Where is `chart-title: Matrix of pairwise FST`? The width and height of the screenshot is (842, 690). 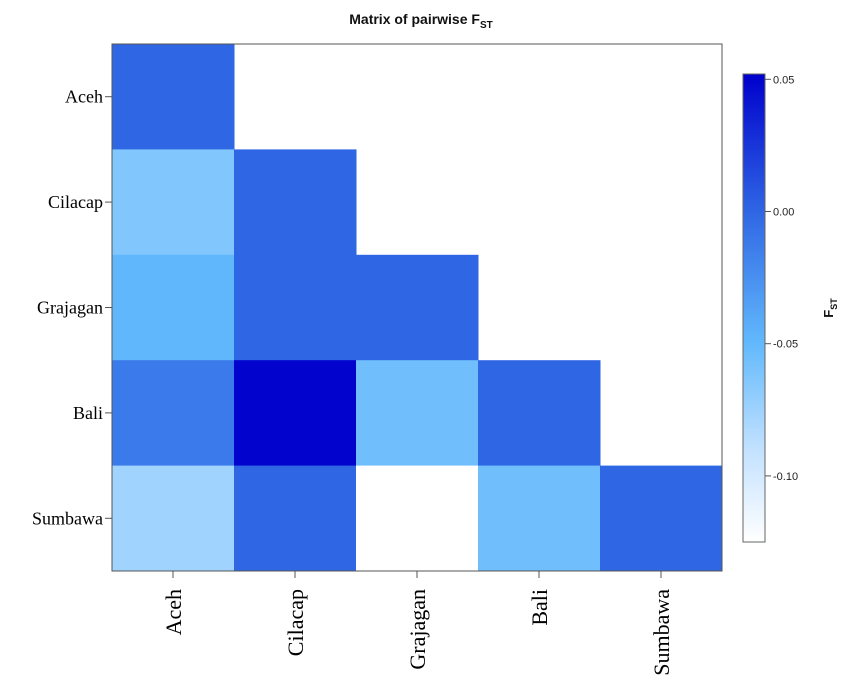 chart-title: Matrix of pairwise FST is located at coordinates (420, 21).